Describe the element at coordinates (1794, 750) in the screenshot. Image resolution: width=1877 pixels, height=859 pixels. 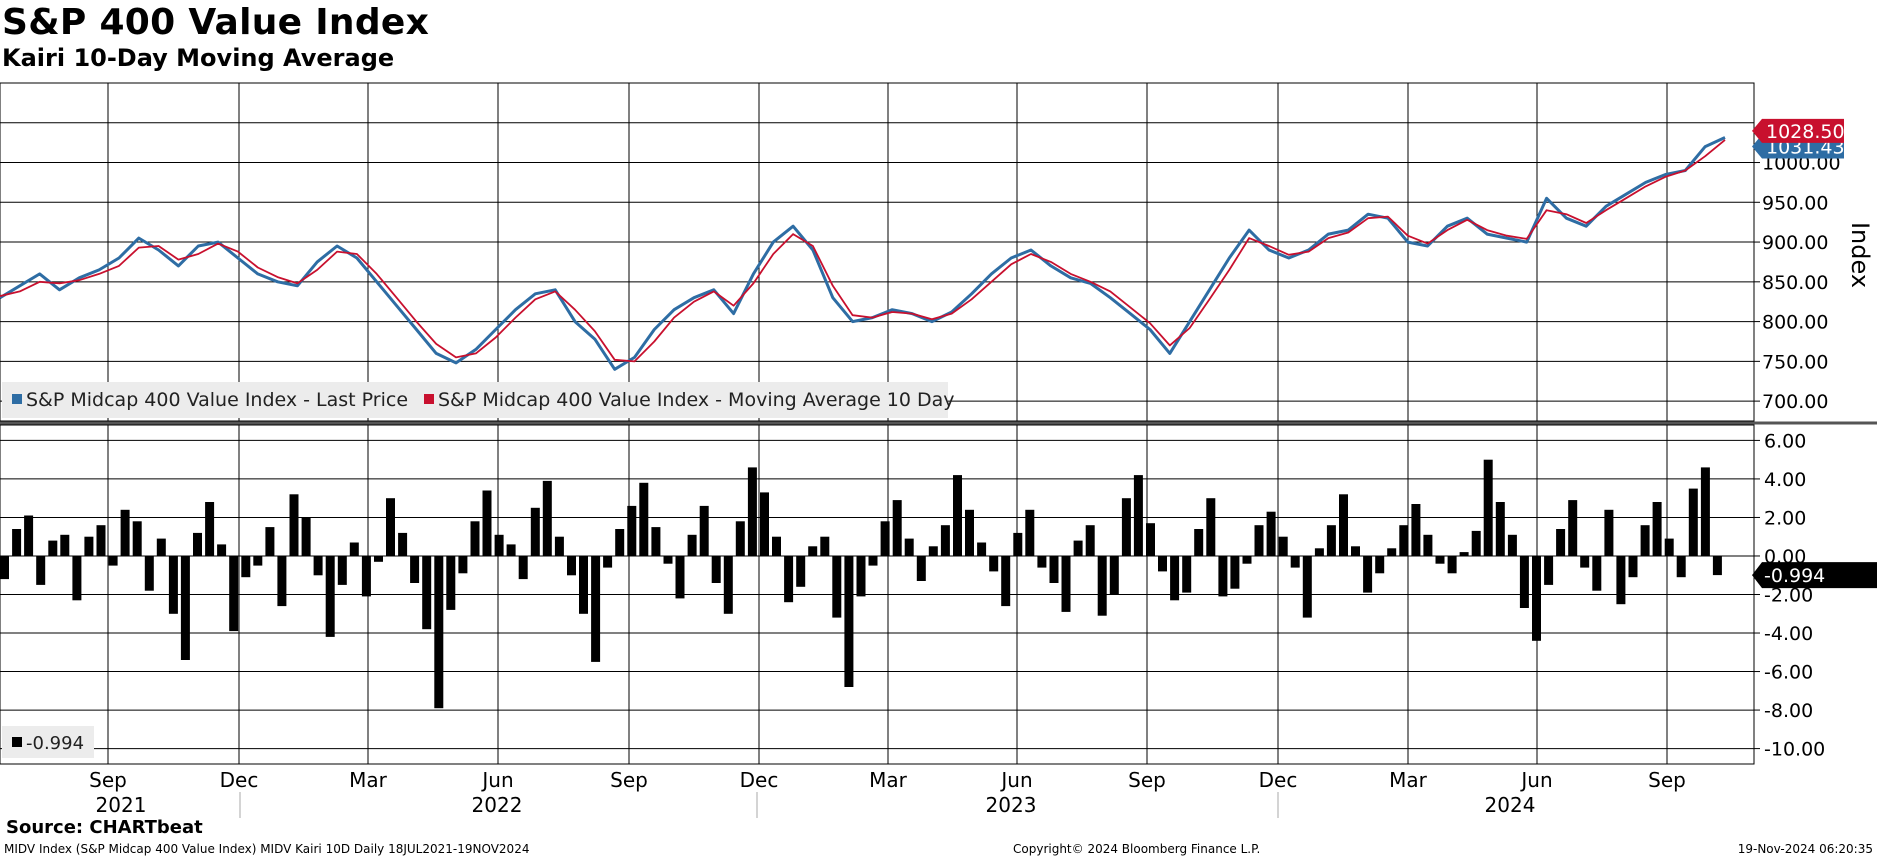
I see `kairi-tick-label: -10.00` at that location.